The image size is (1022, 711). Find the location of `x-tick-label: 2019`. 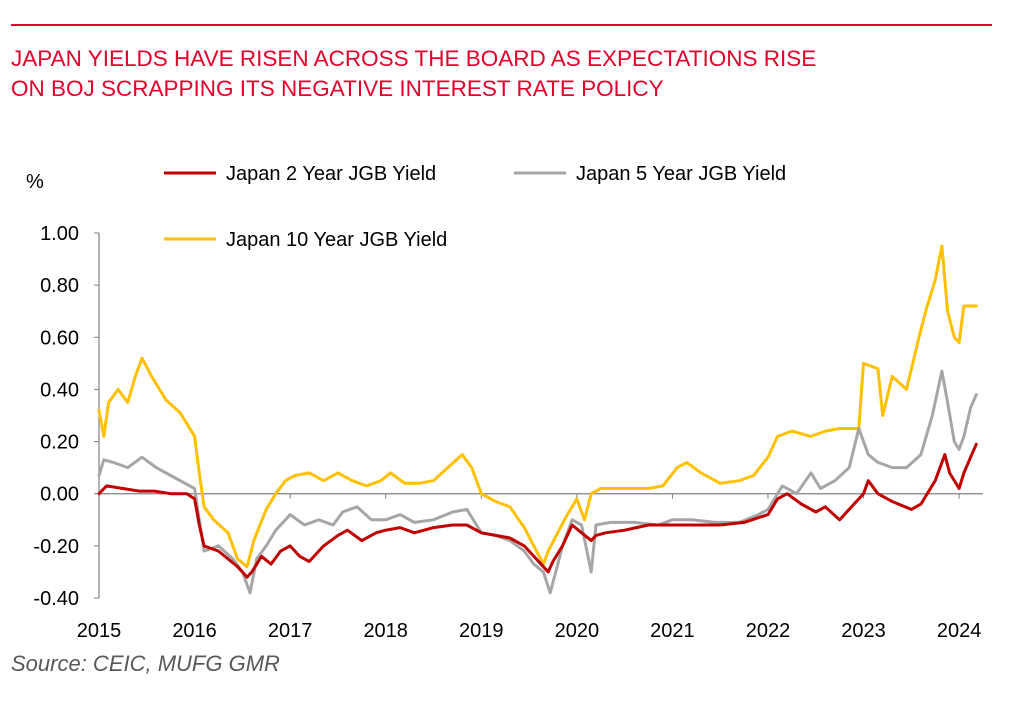

x-tick-label: 2019 is located at coordinates (481, 631).